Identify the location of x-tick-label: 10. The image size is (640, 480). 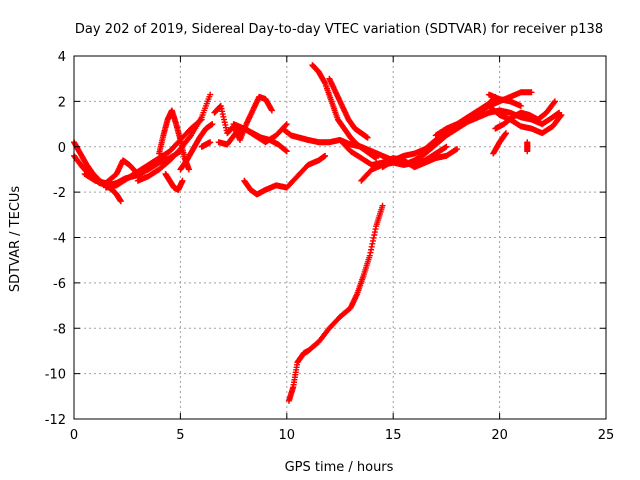
(287, 435).